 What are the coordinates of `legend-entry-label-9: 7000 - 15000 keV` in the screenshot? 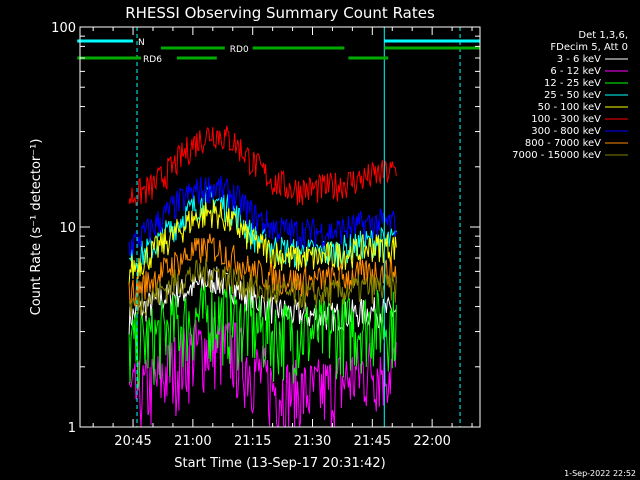 It's located at (556, 155).